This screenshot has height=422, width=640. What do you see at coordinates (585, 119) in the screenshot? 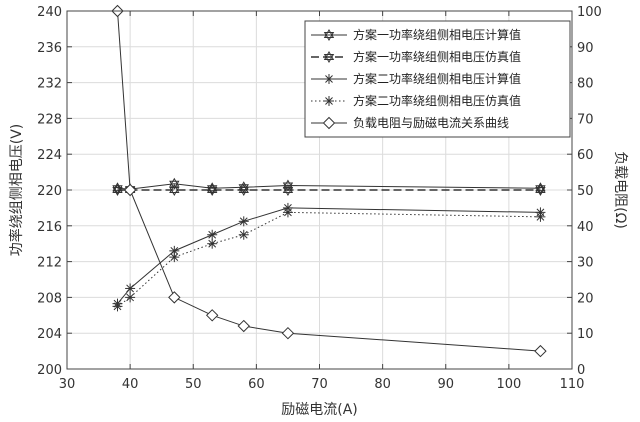
I see `y-right-tick-label: 70` at bounding box center [585, 119].